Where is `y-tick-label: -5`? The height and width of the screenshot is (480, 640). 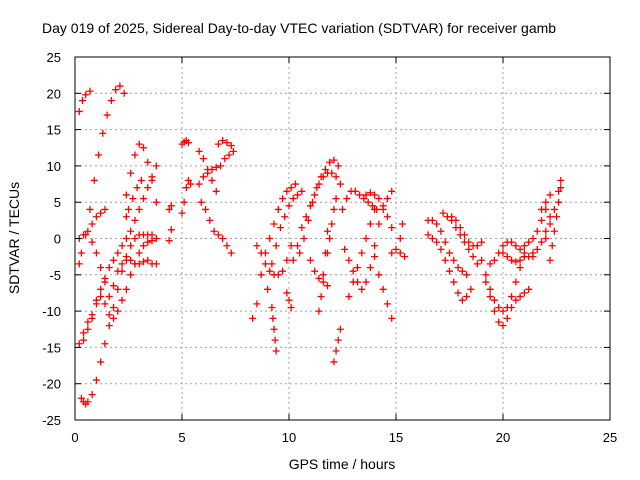
y-tick-label: -5 is located at coordinates (55, 275).